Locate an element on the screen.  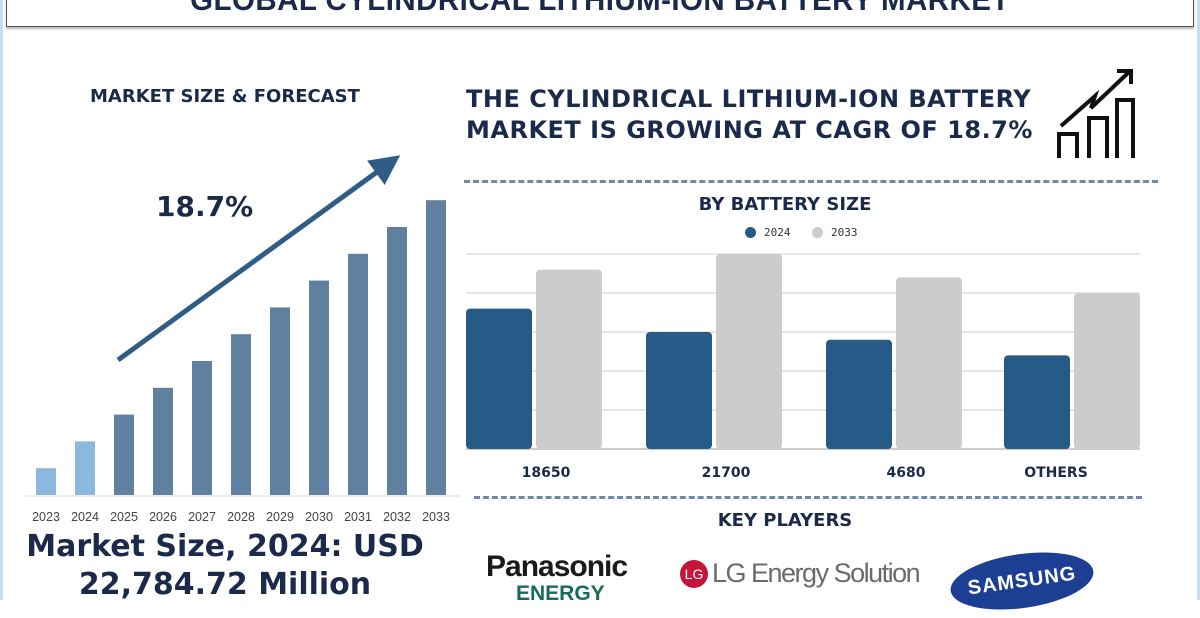
tick-label: 2029 is located at coordinates (280, 517).